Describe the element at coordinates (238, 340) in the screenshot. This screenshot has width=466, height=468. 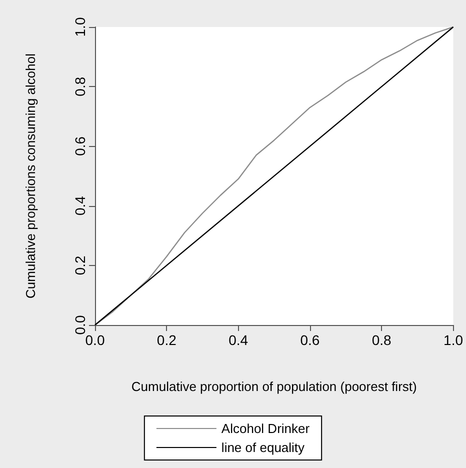
I see `x-tick-label: 0.4` at that location.